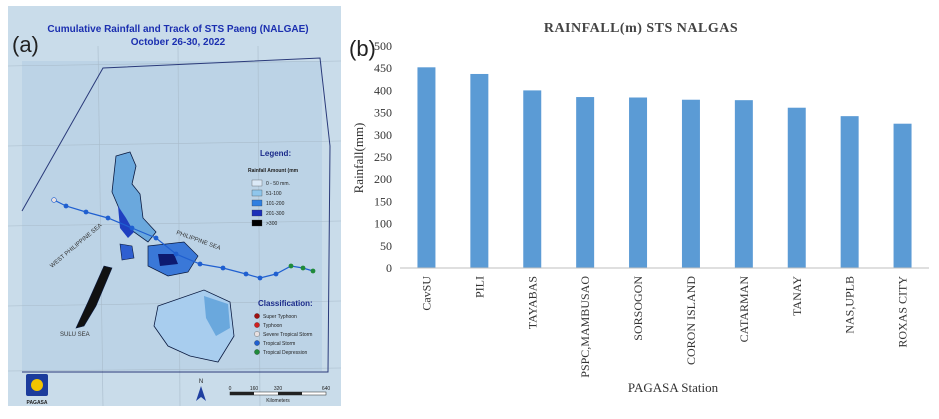 The height and width of the screenshot is (419, 939). Describe the element at coordinates (691, 320) in the screenshot. I see `x-tick-label: CORON ISLAND` at that location.